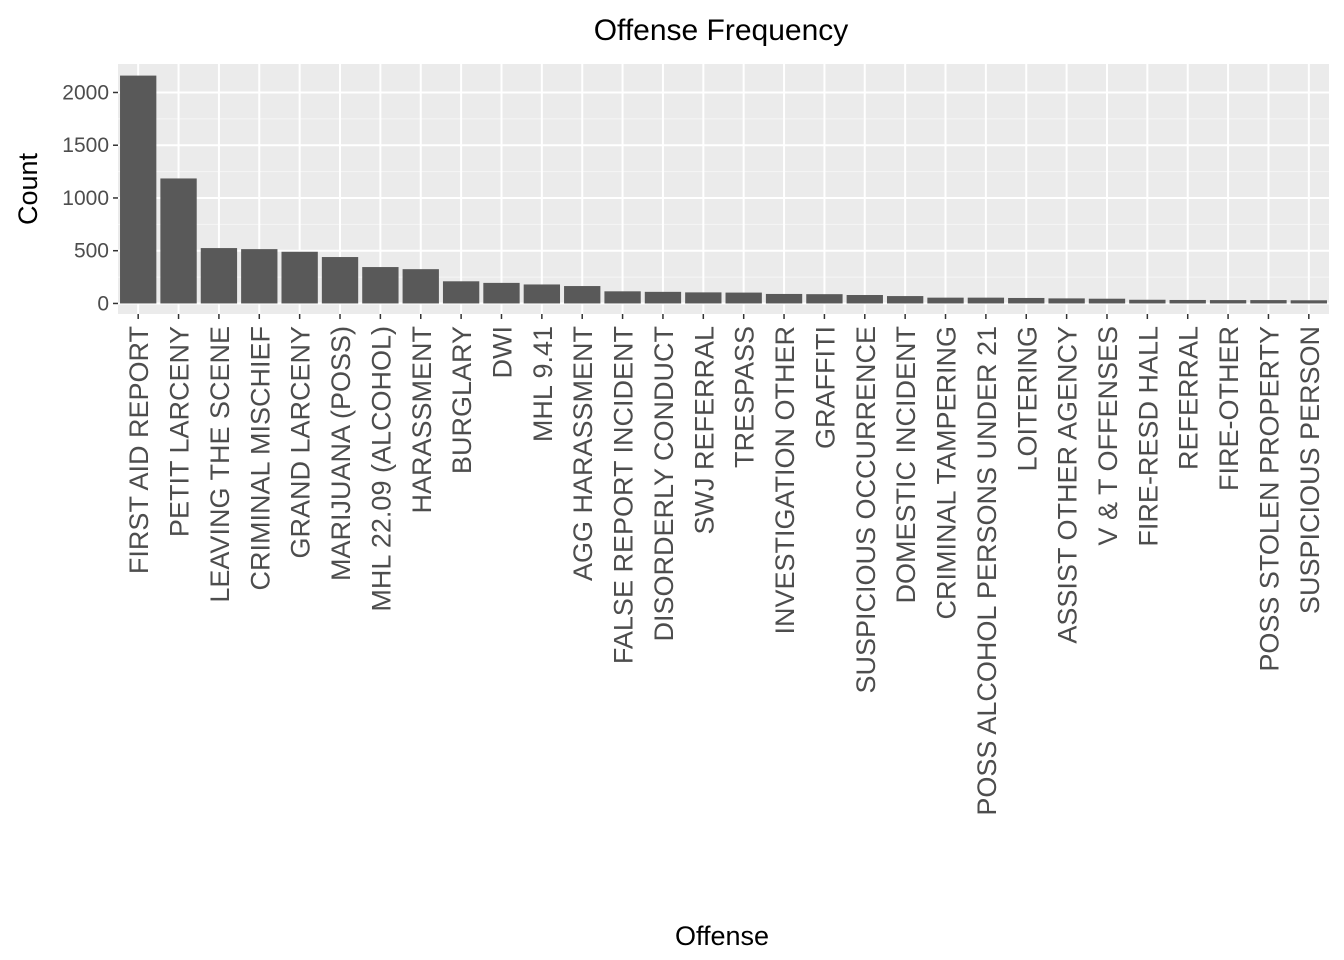 Image resolution: width=1344 pixels, height=960 pixels. Describe the element at coordinates (220, 464) in the screenshot. I see `x-tick-label: LEAVING THE SCENE` at that location.